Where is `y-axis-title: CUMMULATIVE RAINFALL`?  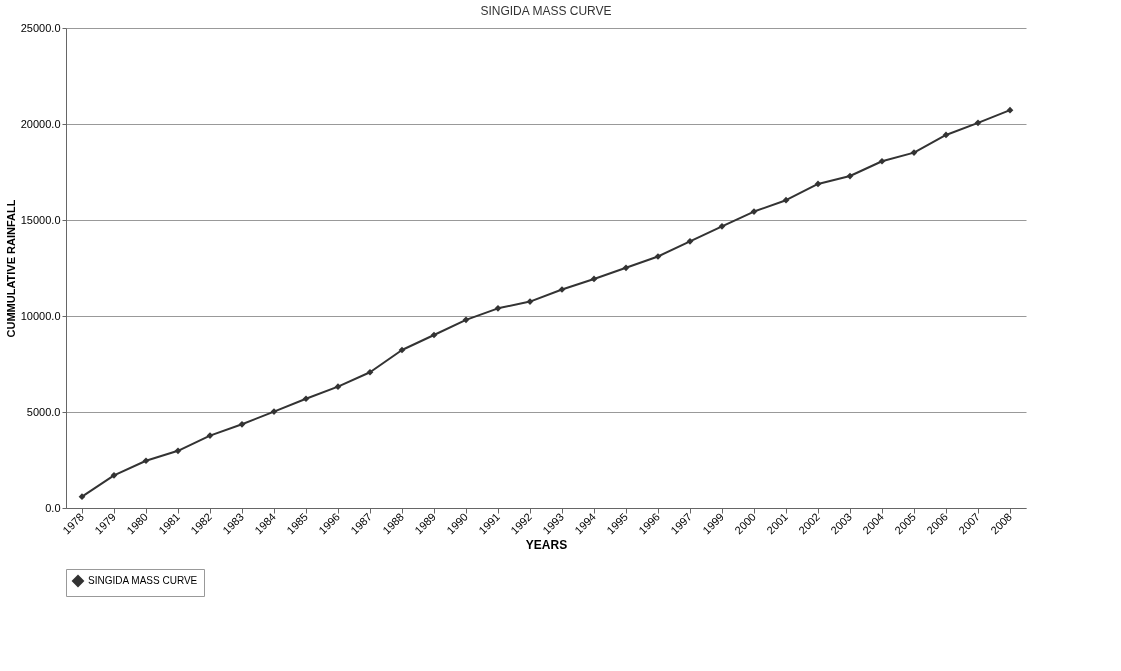 y-axis-title: CUMMULATIVE RAINFALL is located at coordinates (10, 268).